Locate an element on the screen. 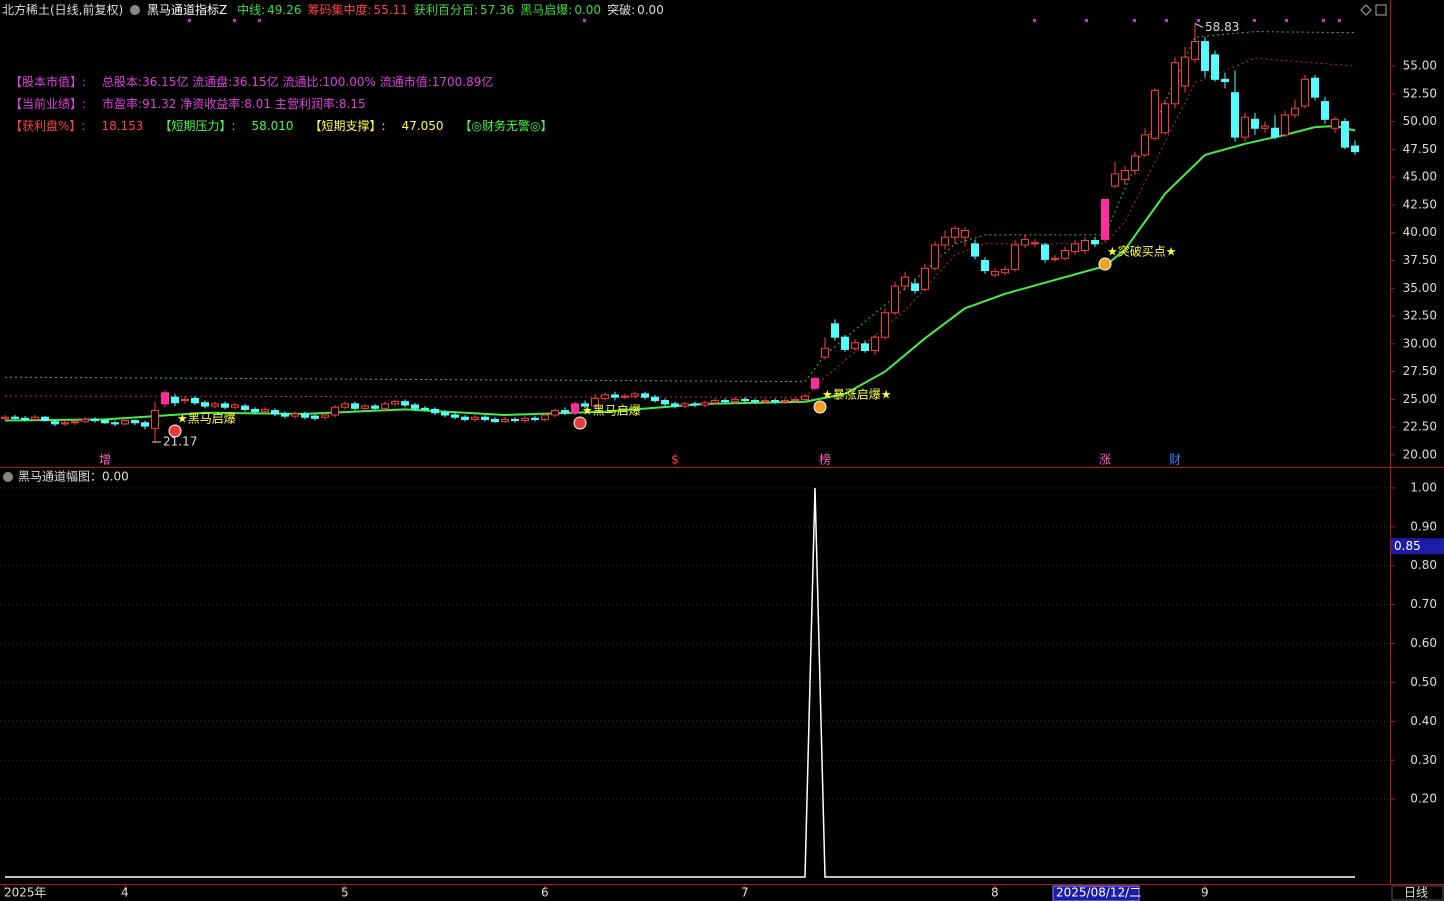 The width and height of the screenshot is (1444, 901). y-tick-label: 45.00 is located at coordinates (1420, 177).